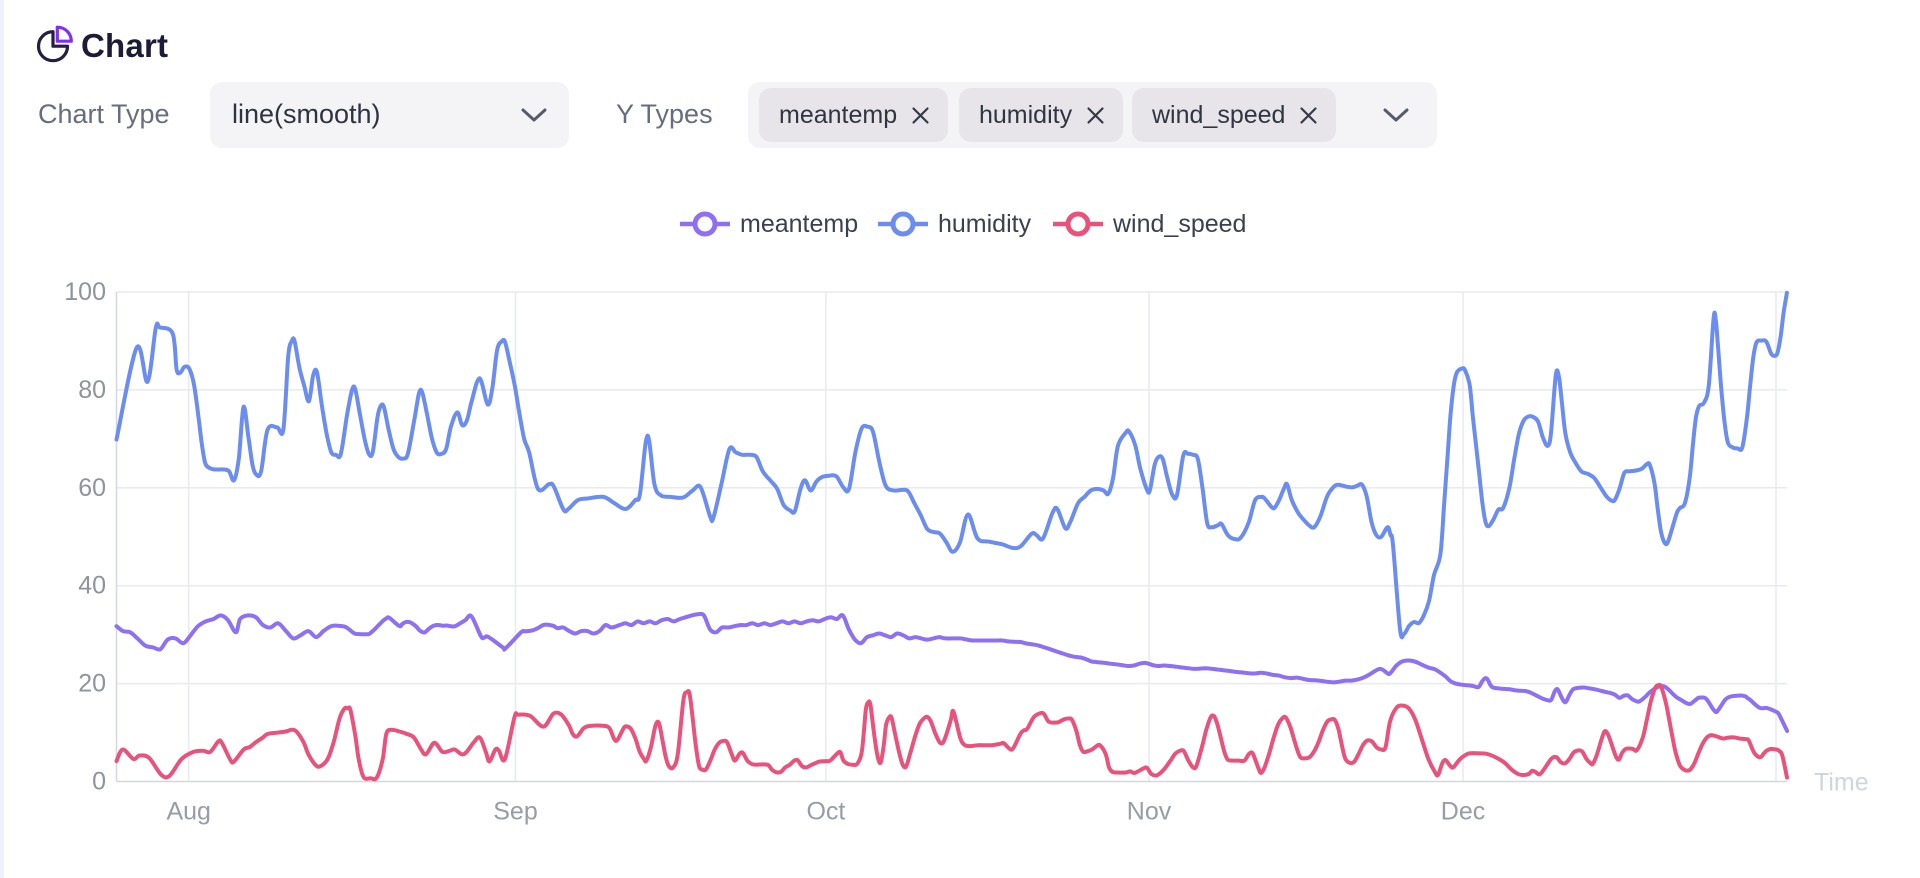 The height and width of the screenshot is (878, 1920). What do you see at coordinates (1463, 812) in the screenshot?
I see `svg-text: Dec` at bounding box center [1463, 812].